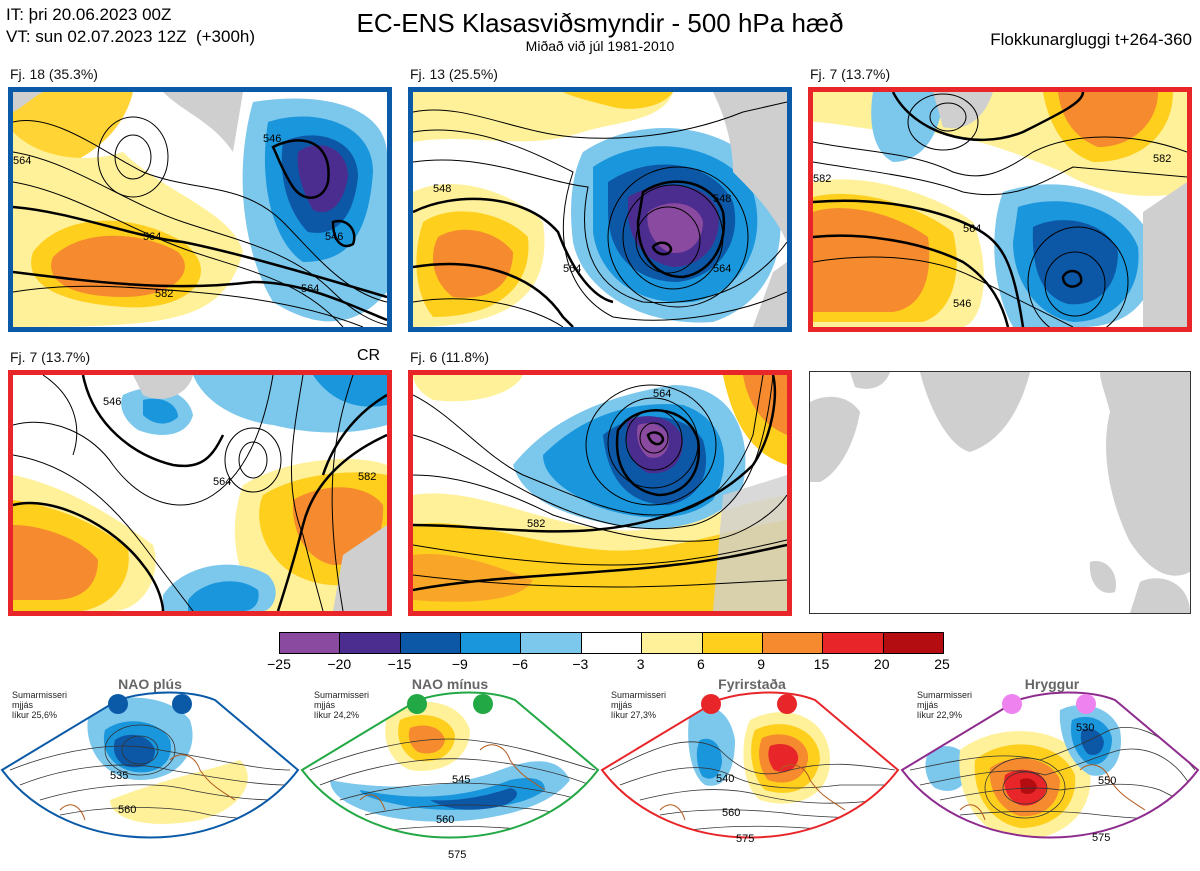 This screenshot has width=1200, height=871. I want to click on regime-info: Sumarmisseri mjjás líkur 27,3%, so click(639, 705).